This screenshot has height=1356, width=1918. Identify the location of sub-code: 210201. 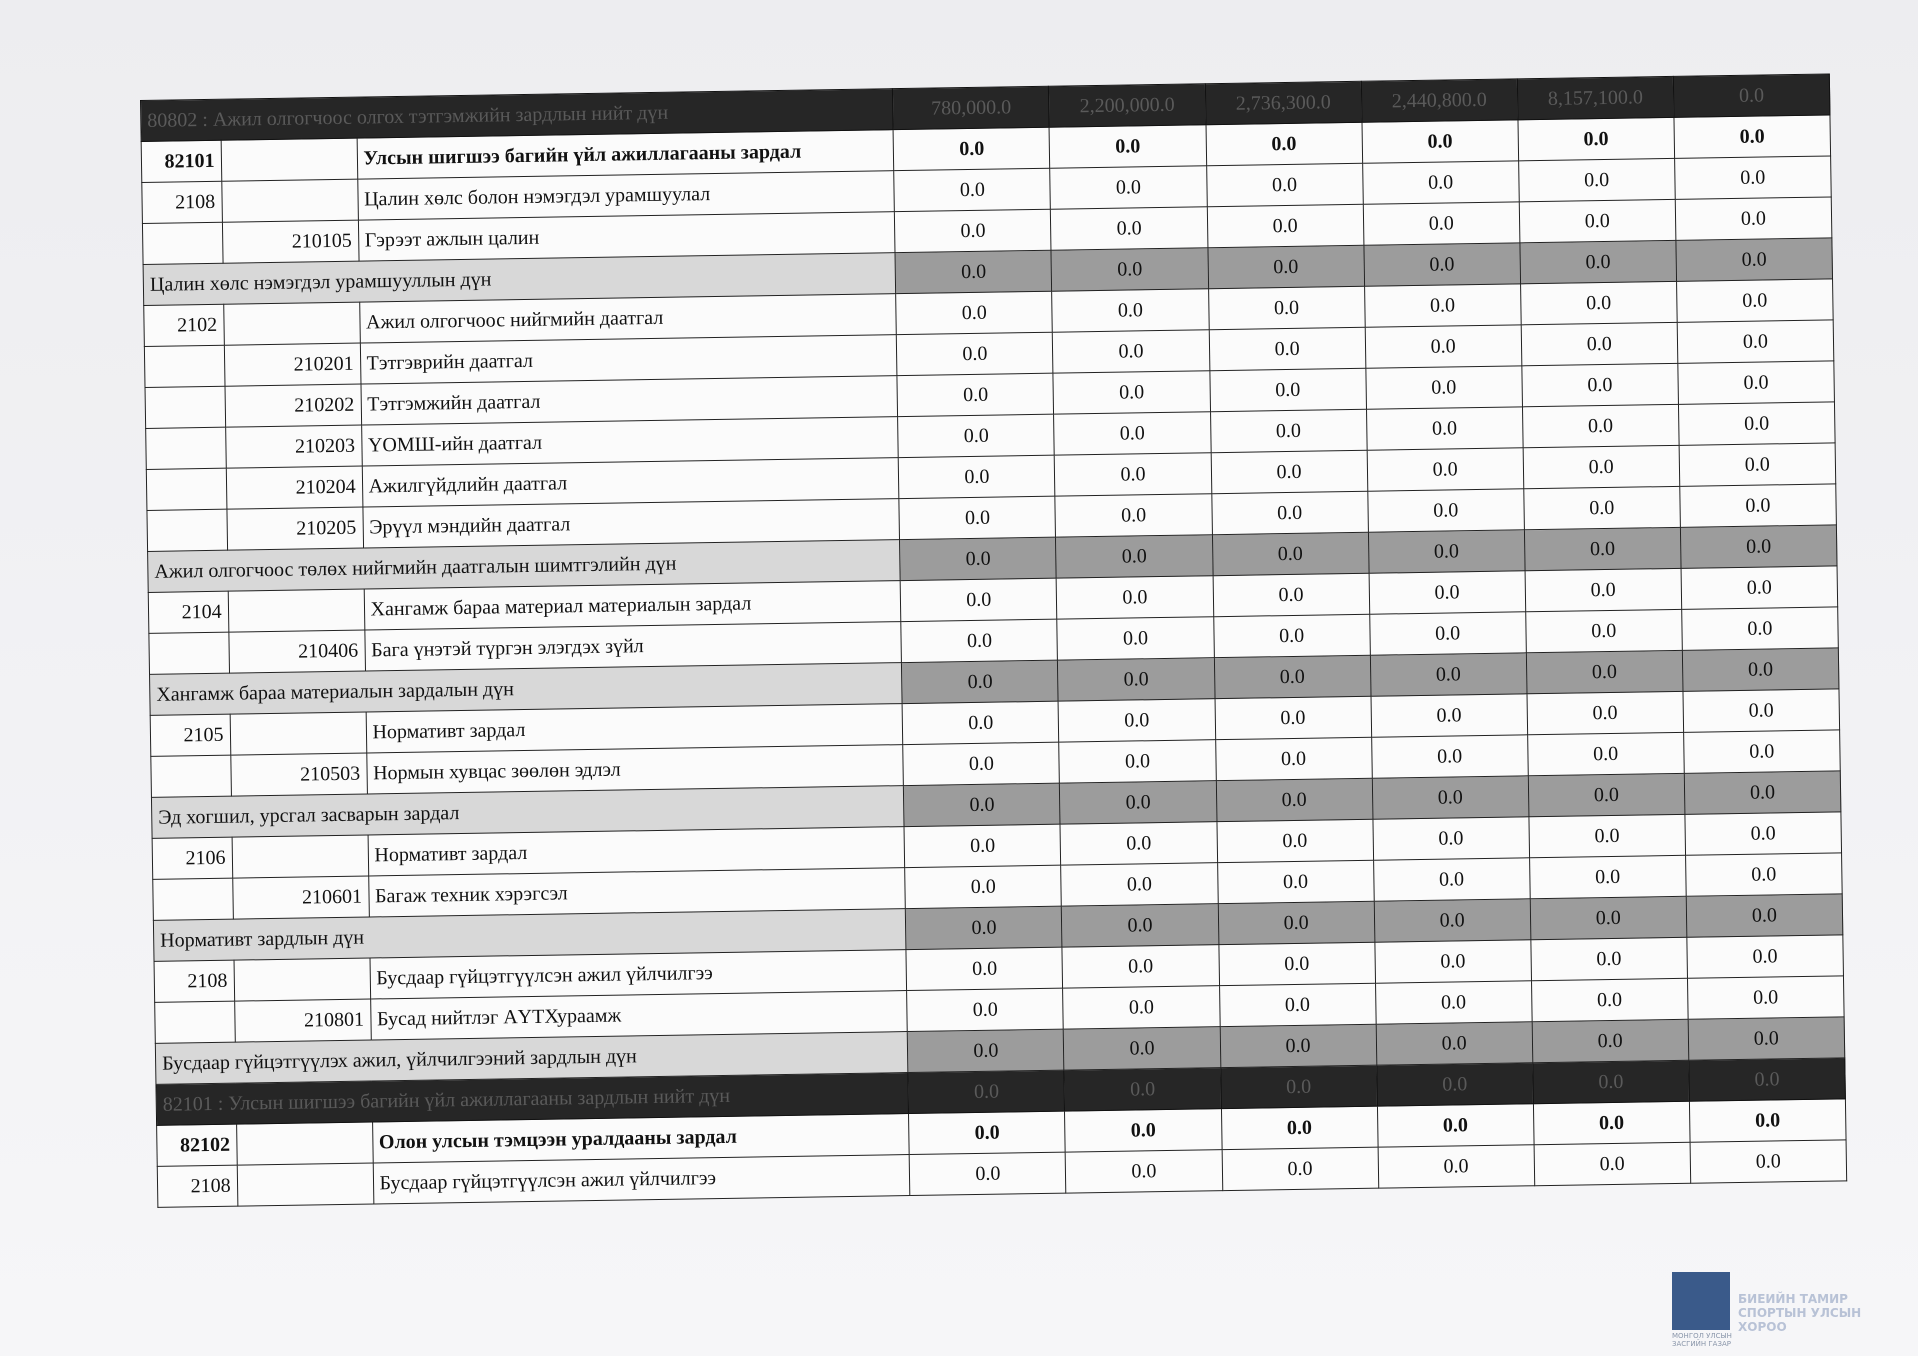
(292, 365).